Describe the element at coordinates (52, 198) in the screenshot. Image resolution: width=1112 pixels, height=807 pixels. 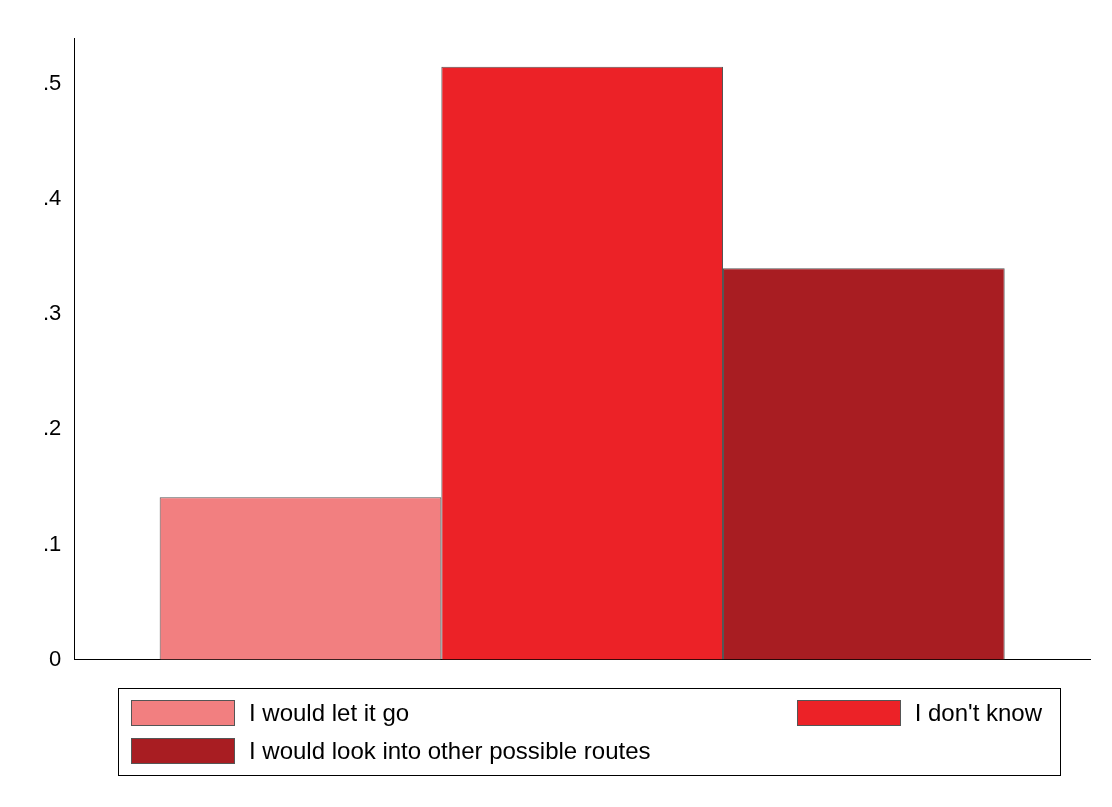
I see `y-tick-label: .4` at that location.